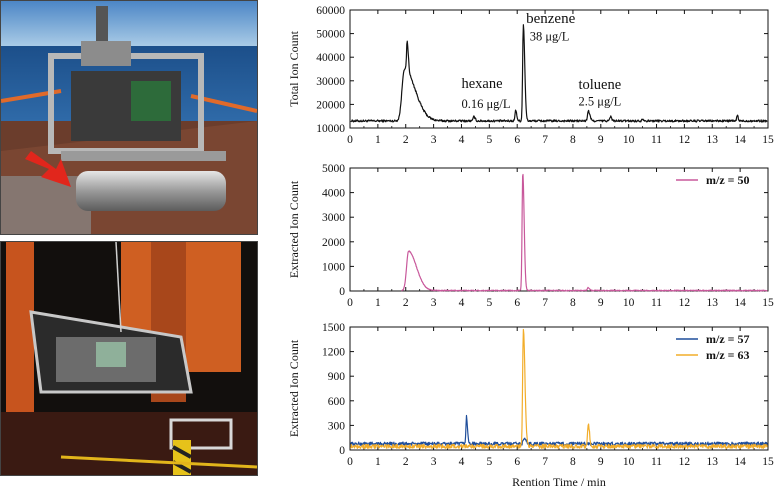 The width and height of the screenshot is (779, 503). Describe the element at coordinates (333, 353) in the screenshot. I see `y-tick-label: 1200` at that location.